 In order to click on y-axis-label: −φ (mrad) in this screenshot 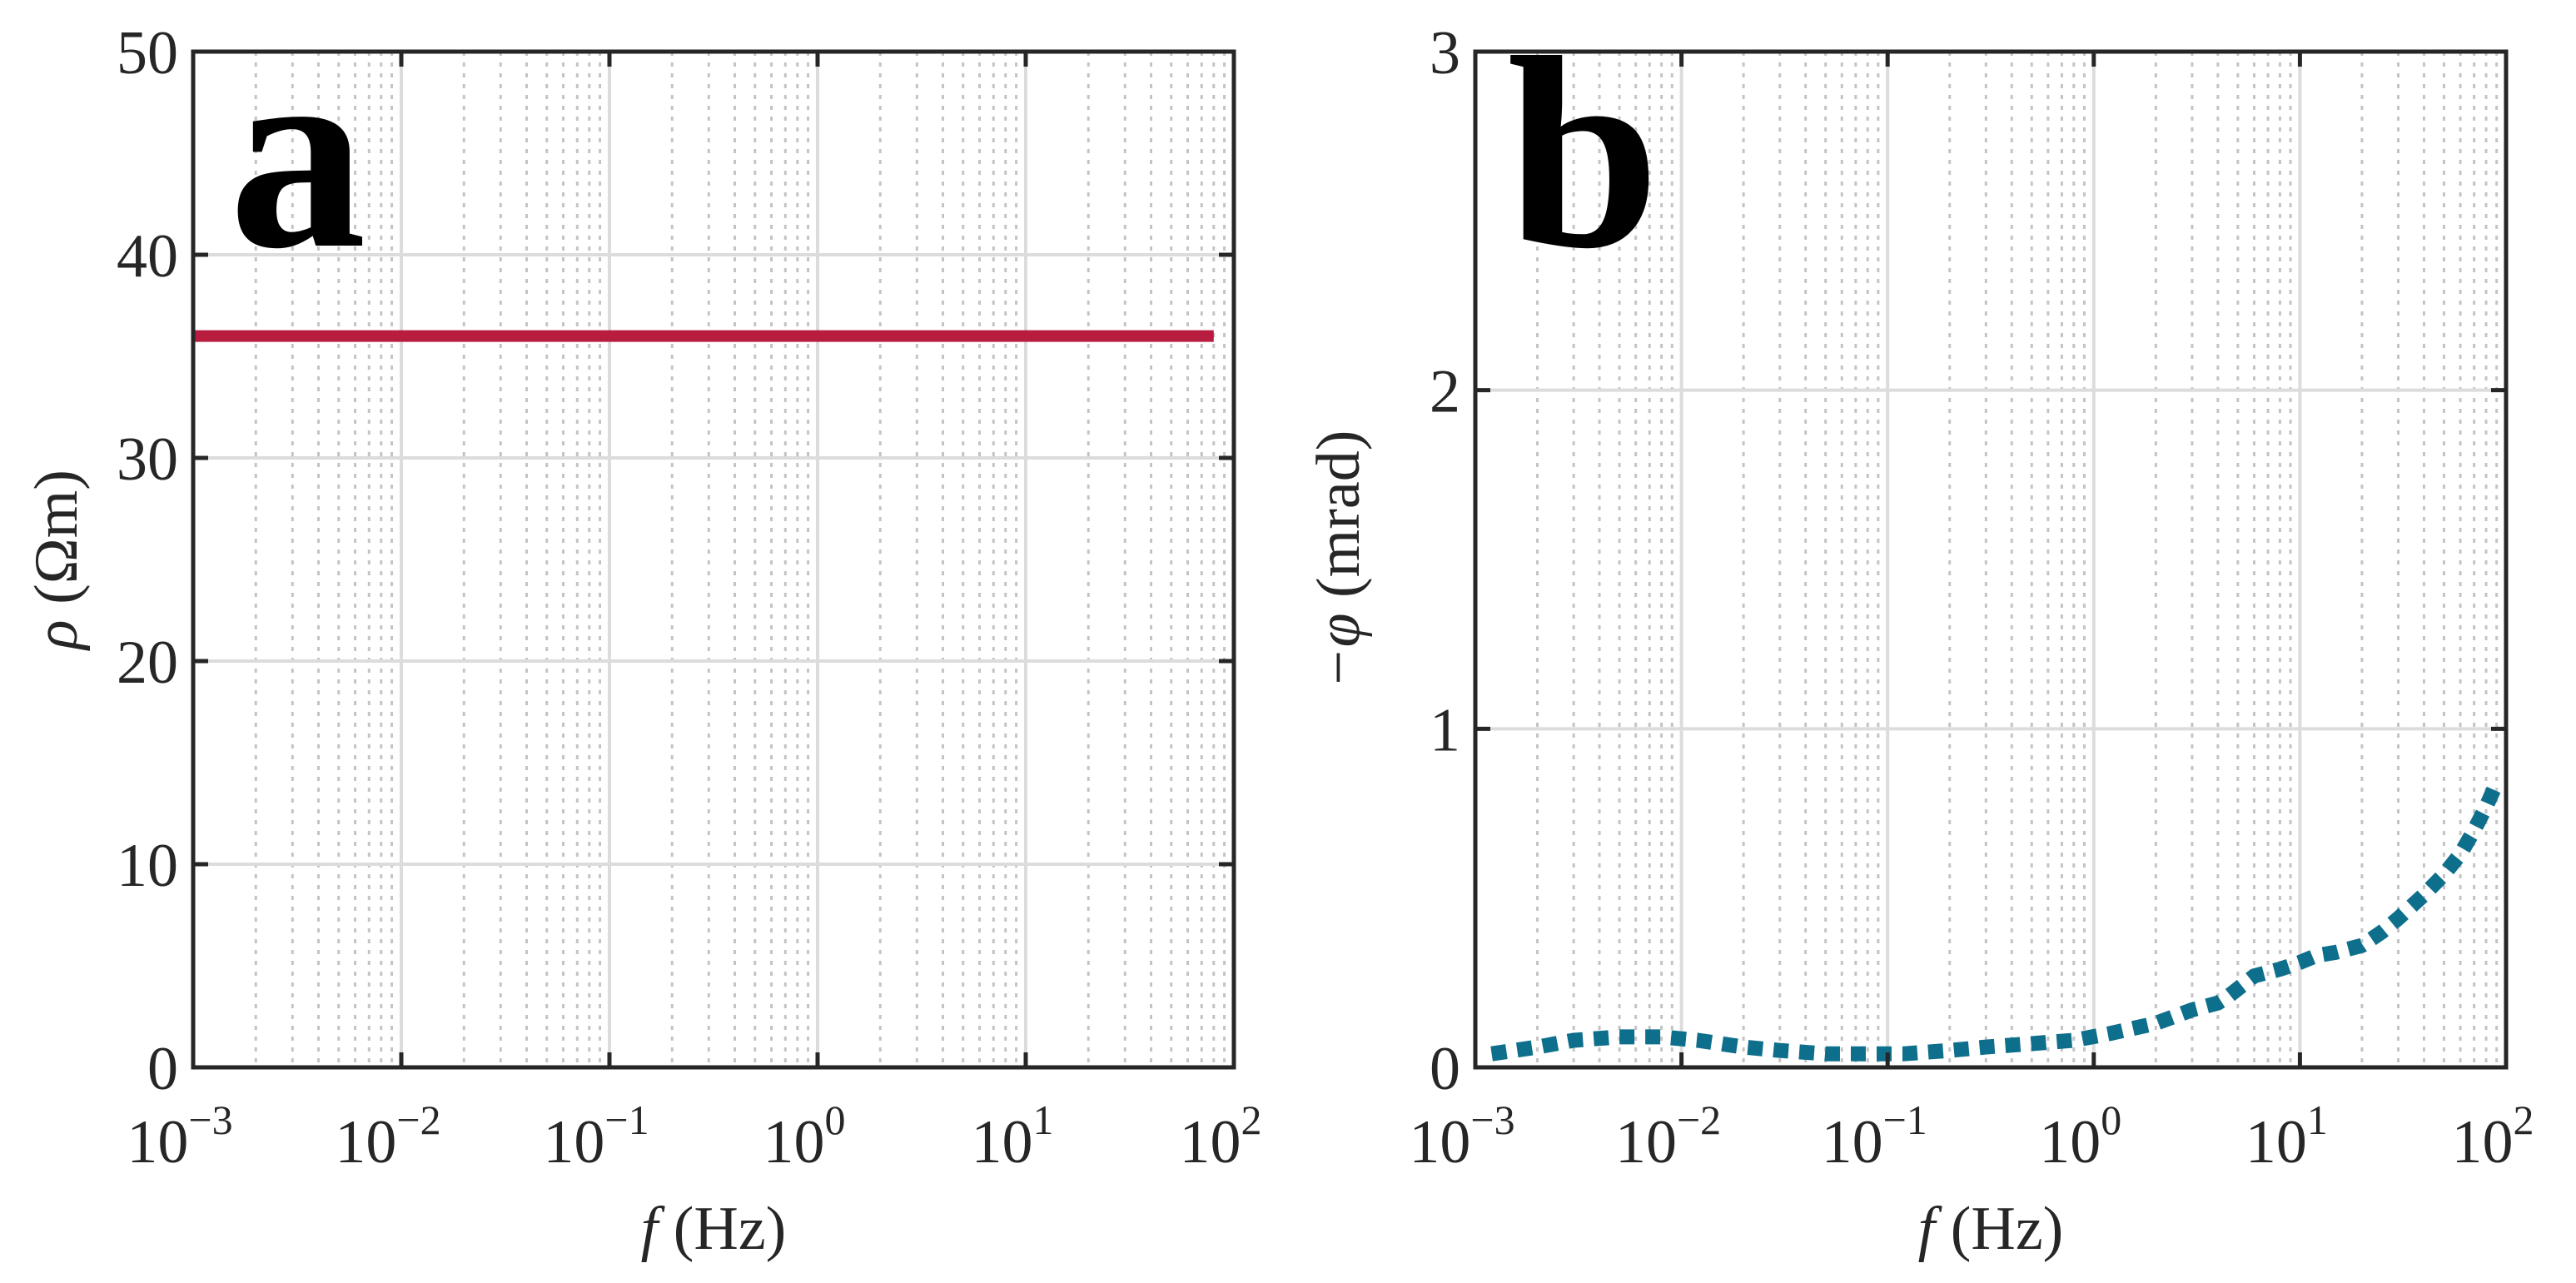, I will do `click(1339, 559)`.